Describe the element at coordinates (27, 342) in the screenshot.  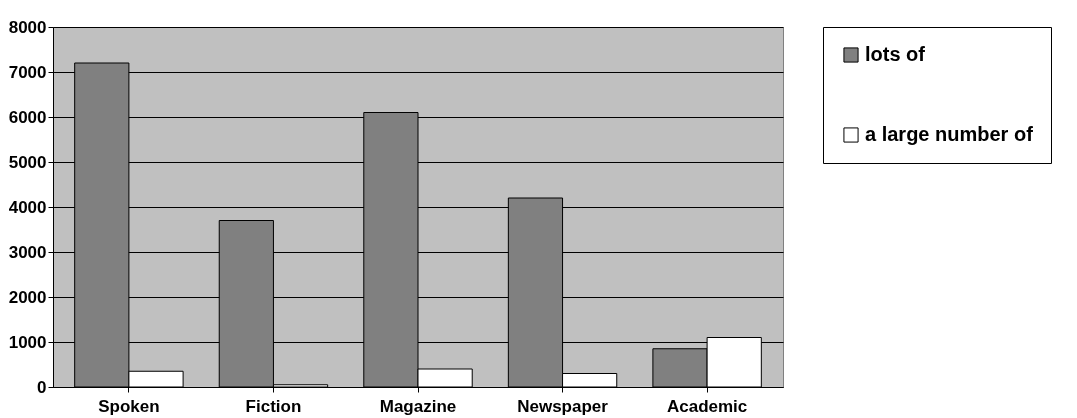
I see `y-tick-label: 1000` at that location.